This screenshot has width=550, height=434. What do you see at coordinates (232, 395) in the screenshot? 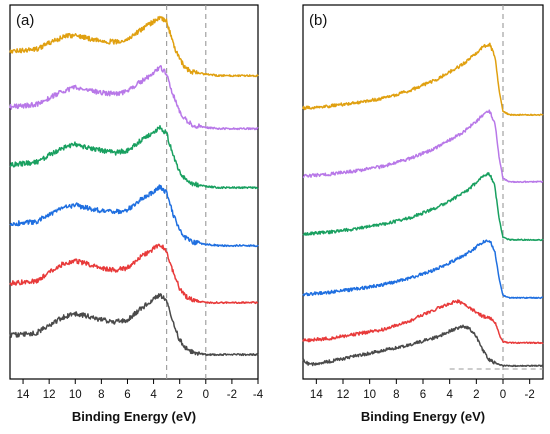
I see `x-tick-label-a-8: -2` at bounding box center [232, 395].